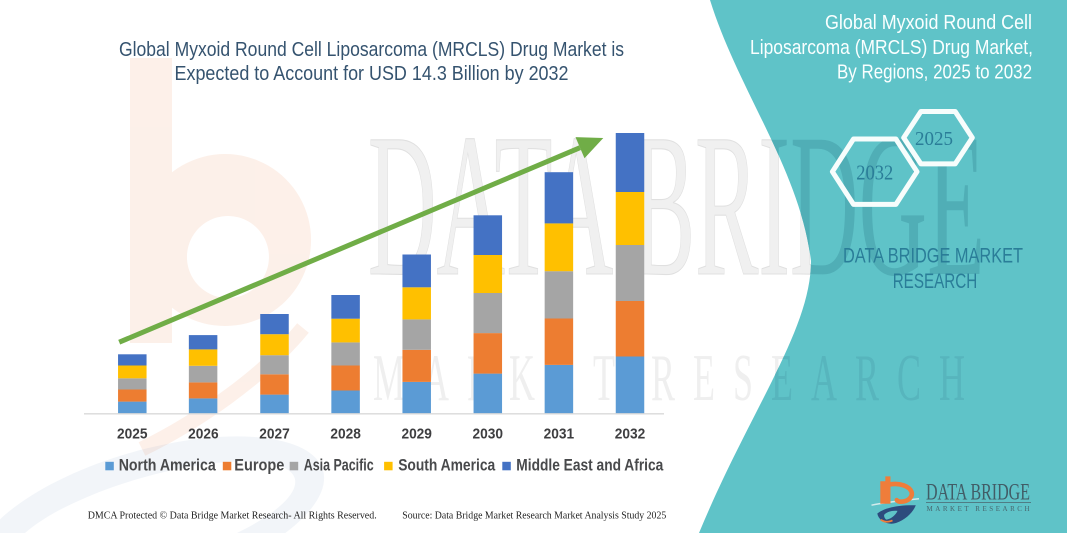 This screenshot has width=1067, height=533. Describe the element at coordinates (339, 465) in the screenshot. I see `svg-text: Asia Pacific` at that location.